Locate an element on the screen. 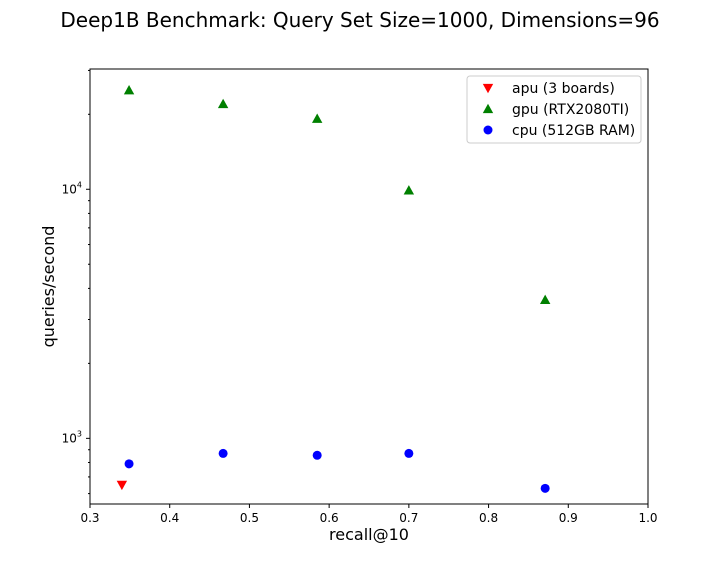 The height and width of the screenshot is (576, 720). y-tick-label: 10³ is located at coordinates (72, 437).